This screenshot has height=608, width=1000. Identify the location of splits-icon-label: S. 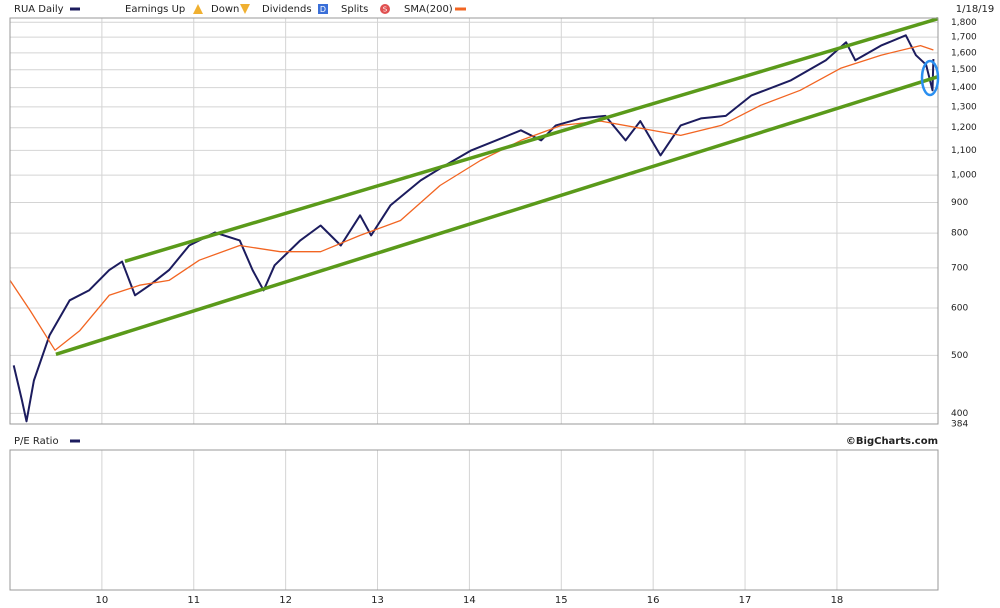
(385, 10).